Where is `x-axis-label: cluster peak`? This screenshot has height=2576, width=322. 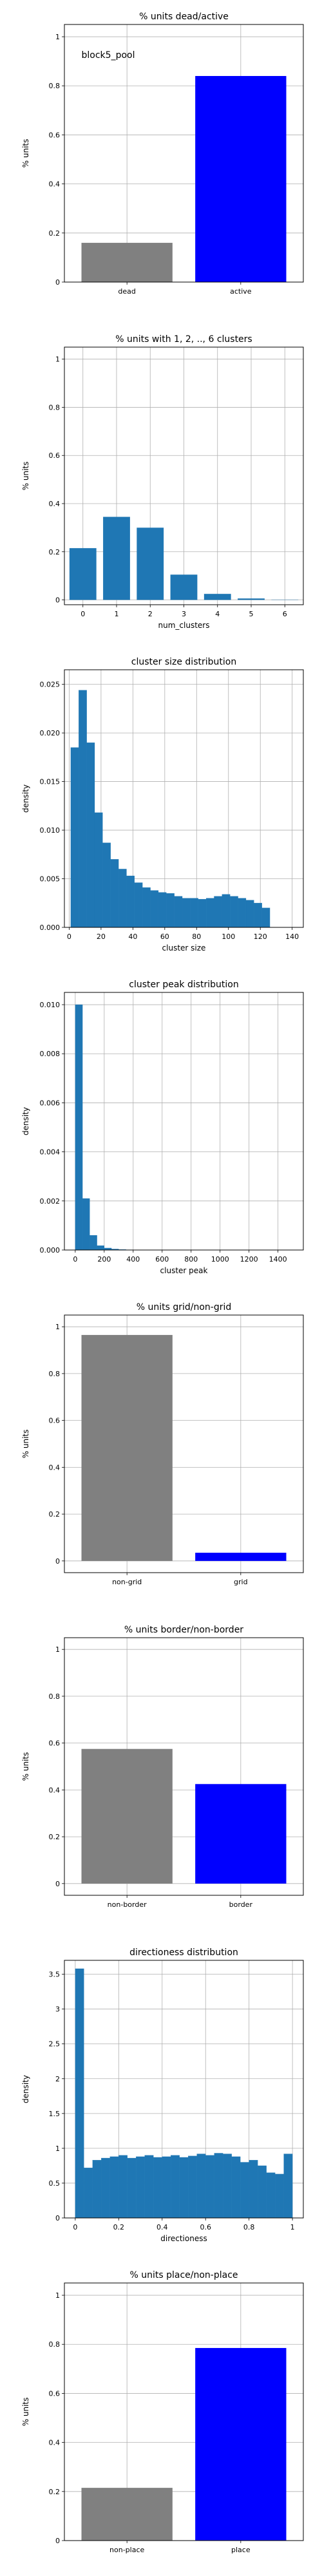
x-axis-label: cluster peak is located at coordinates (184, 1270).